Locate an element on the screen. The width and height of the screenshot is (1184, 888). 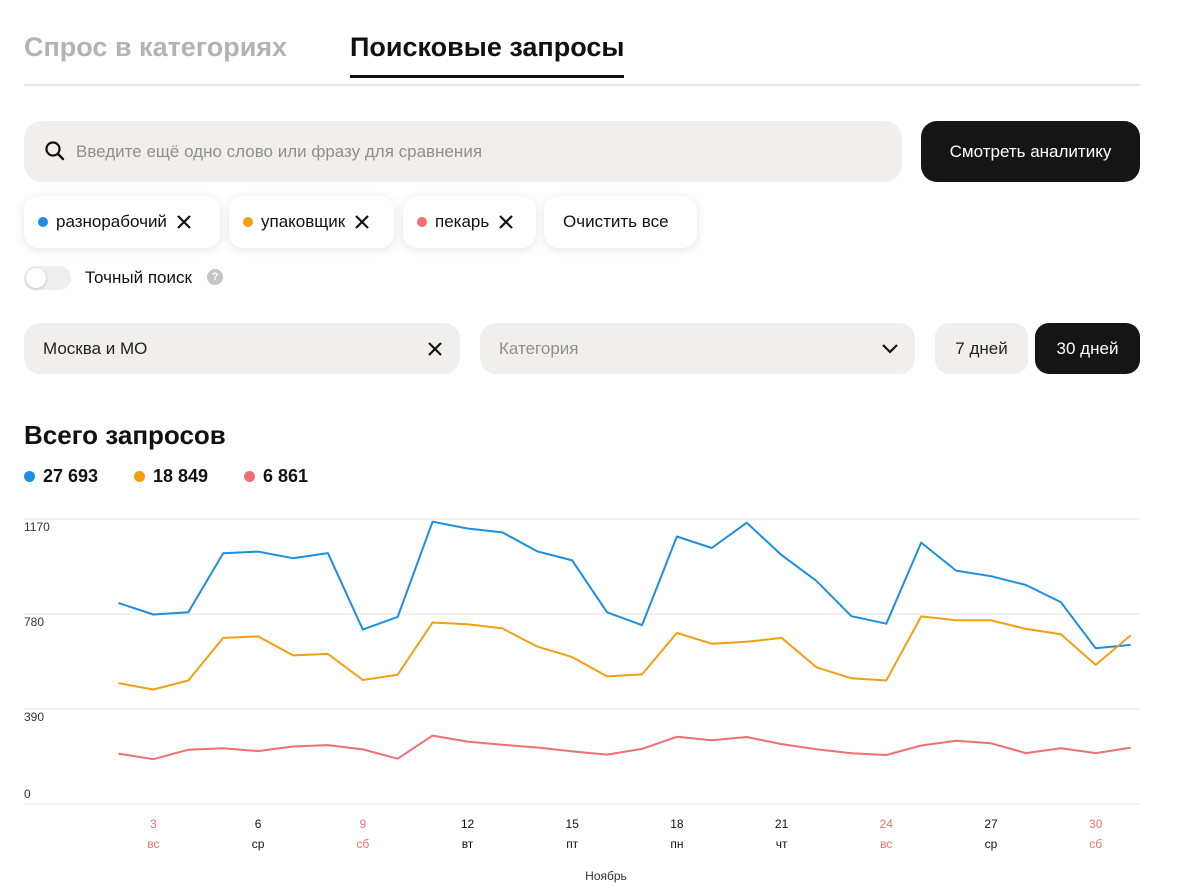
x-tick-day: 12 is located at coordinates (468, 824).